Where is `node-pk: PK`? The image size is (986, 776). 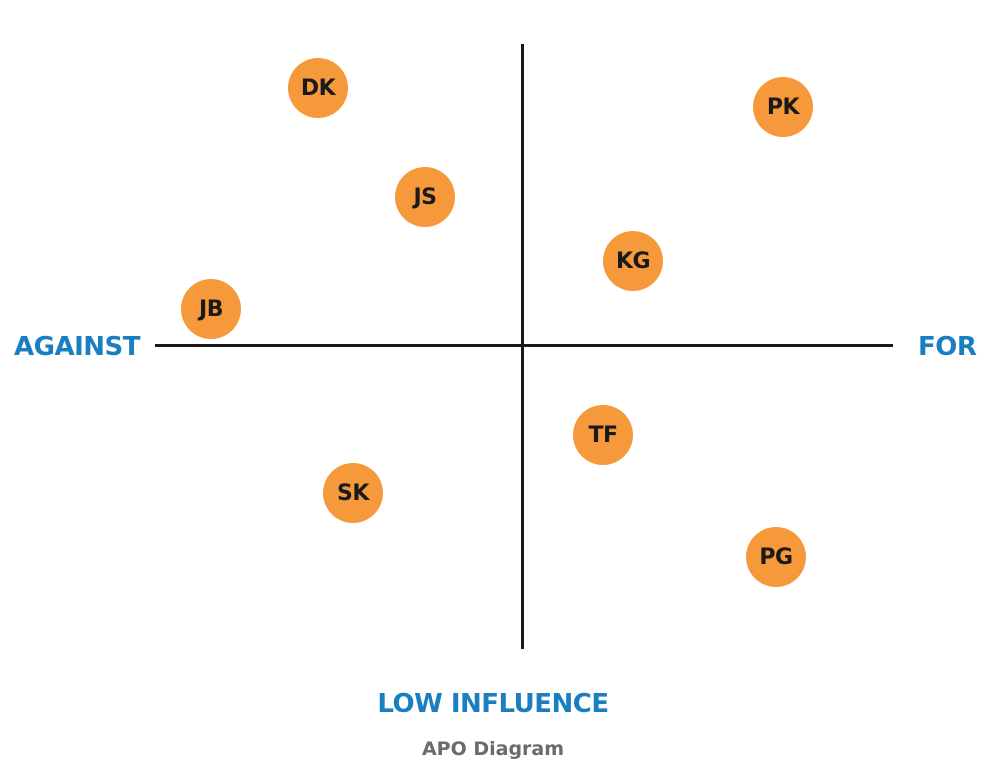 node-pk: PK is located at coordinates (783, 107).